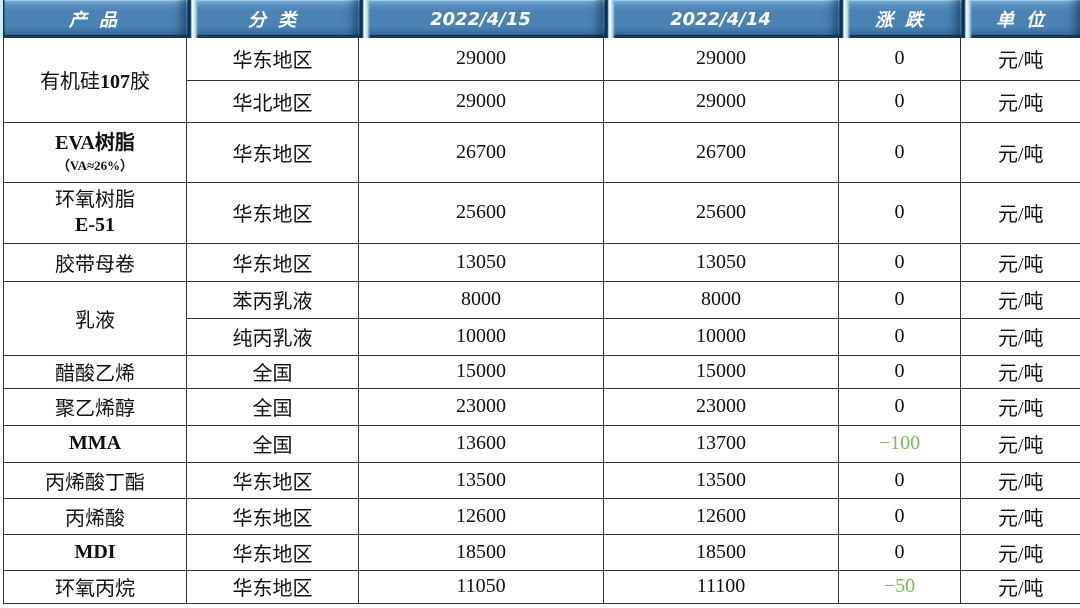 The height and width of the screenshot is (608, 1080). I want to click on table-row: 醋酸乙烯 全国 15000 15000 0 元/吨, so click(541, 371).